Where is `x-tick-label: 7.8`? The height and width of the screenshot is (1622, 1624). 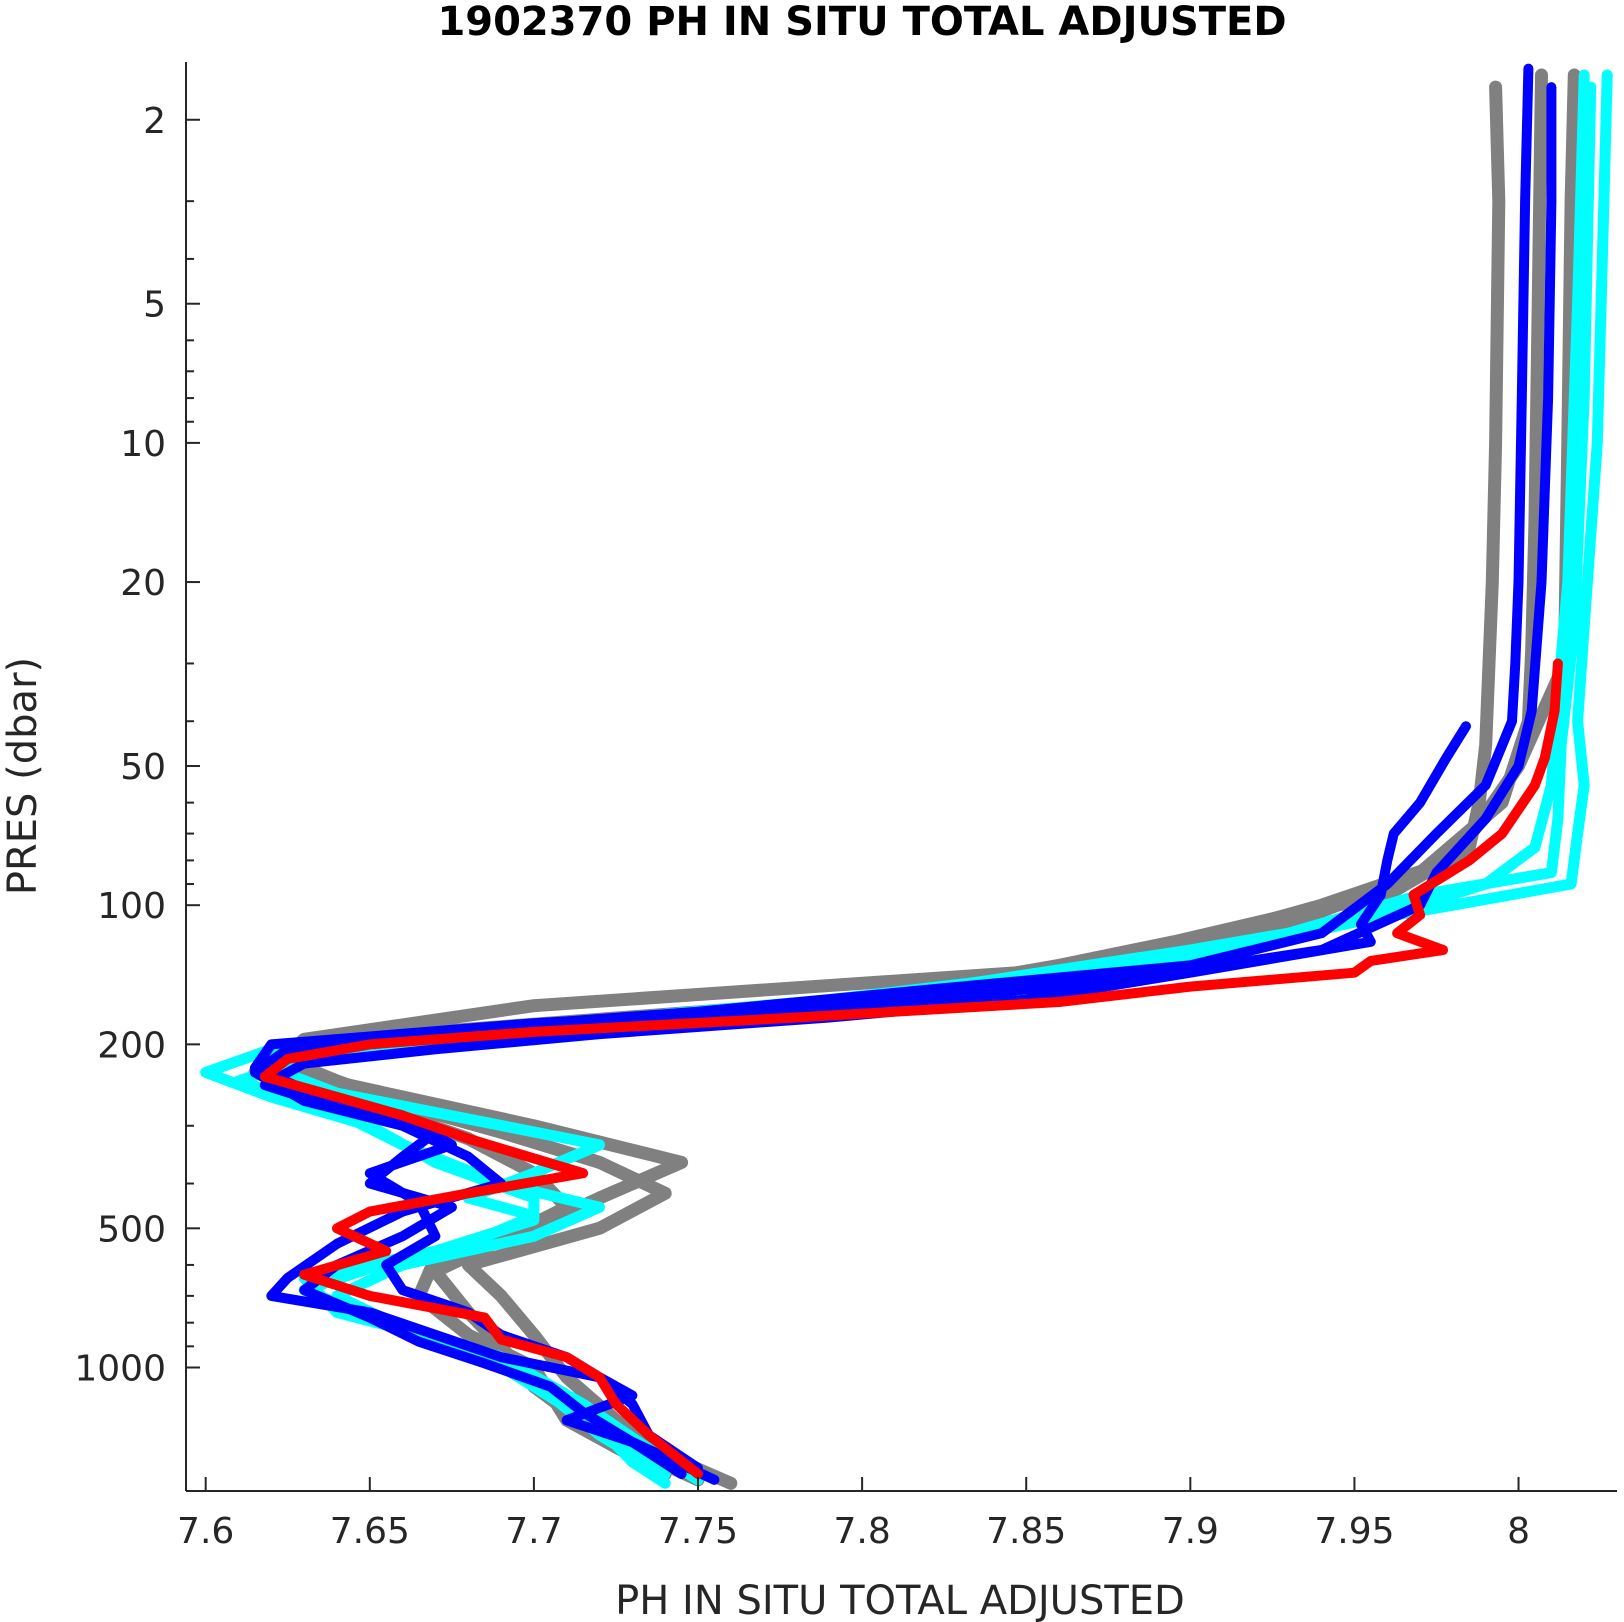
x-tick-label: 7.8 is located at coordinates (861, 1531).